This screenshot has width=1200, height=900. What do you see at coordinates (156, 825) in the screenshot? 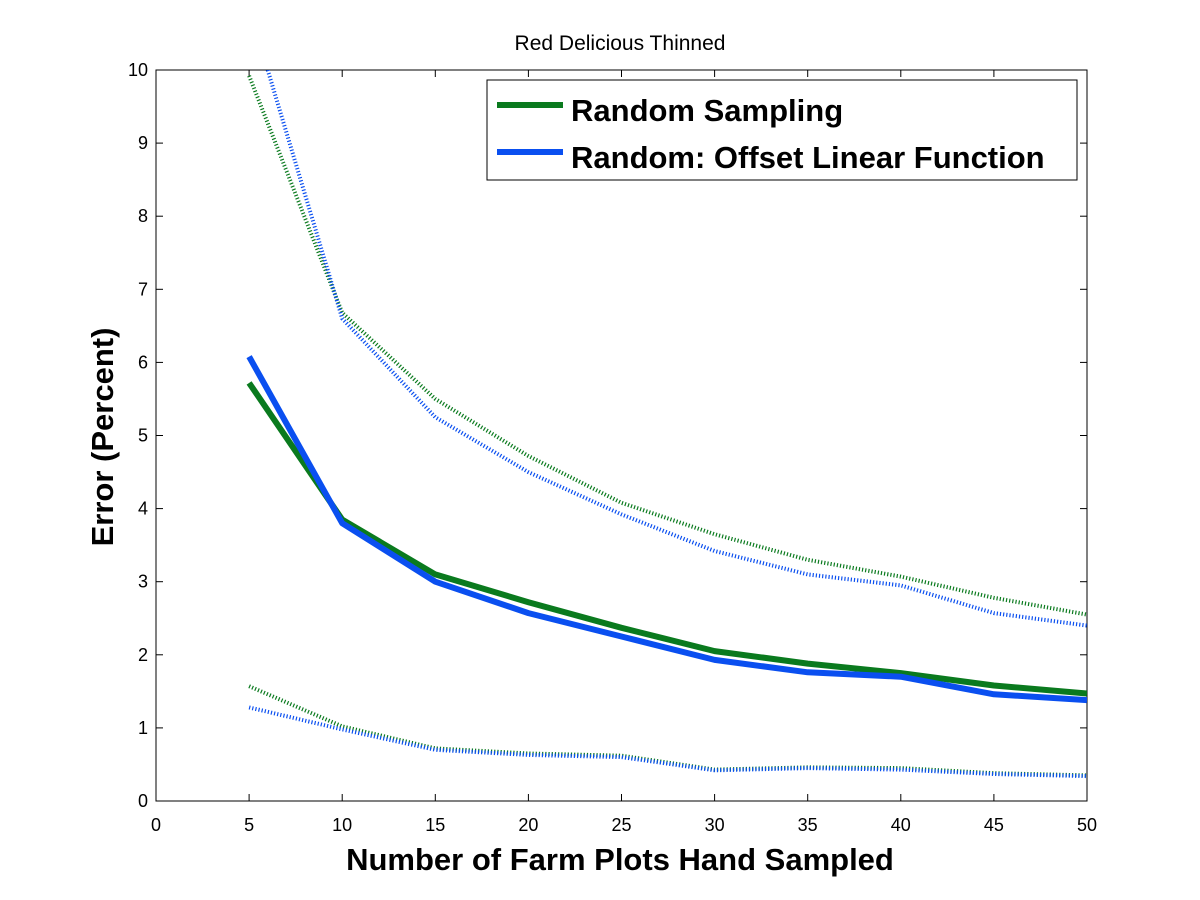
I see `x-tick-label: 0` at bounding box center [156, 825].